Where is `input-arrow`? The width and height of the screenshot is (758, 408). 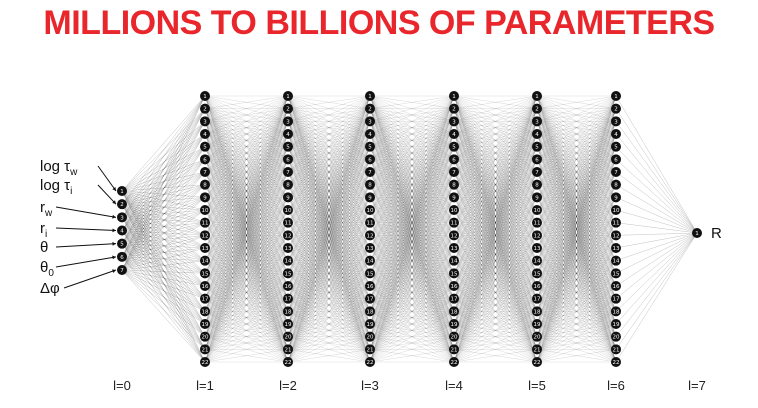 input-arrow is located at coordinates (86, 262).